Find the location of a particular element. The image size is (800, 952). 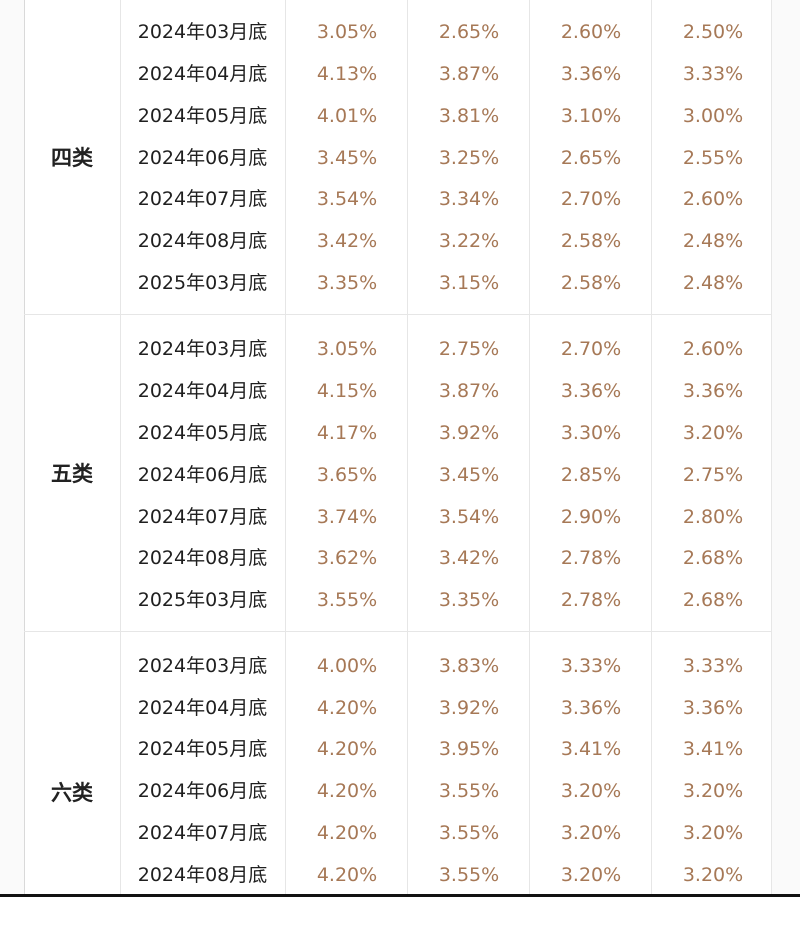

rate-cell: 2.78% is located at coordinates (591, 558).